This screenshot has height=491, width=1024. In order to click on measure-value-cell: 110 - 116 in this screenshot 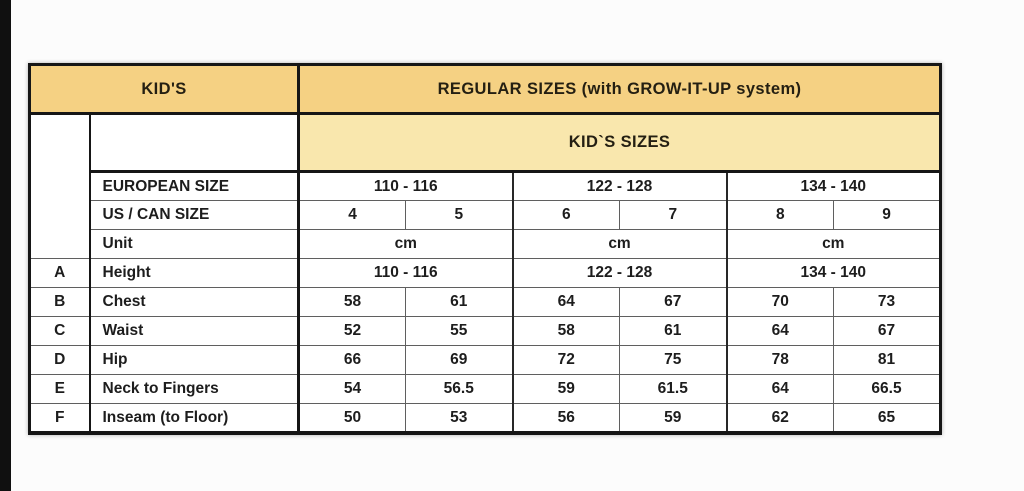, I will do `click(405, 273)`.